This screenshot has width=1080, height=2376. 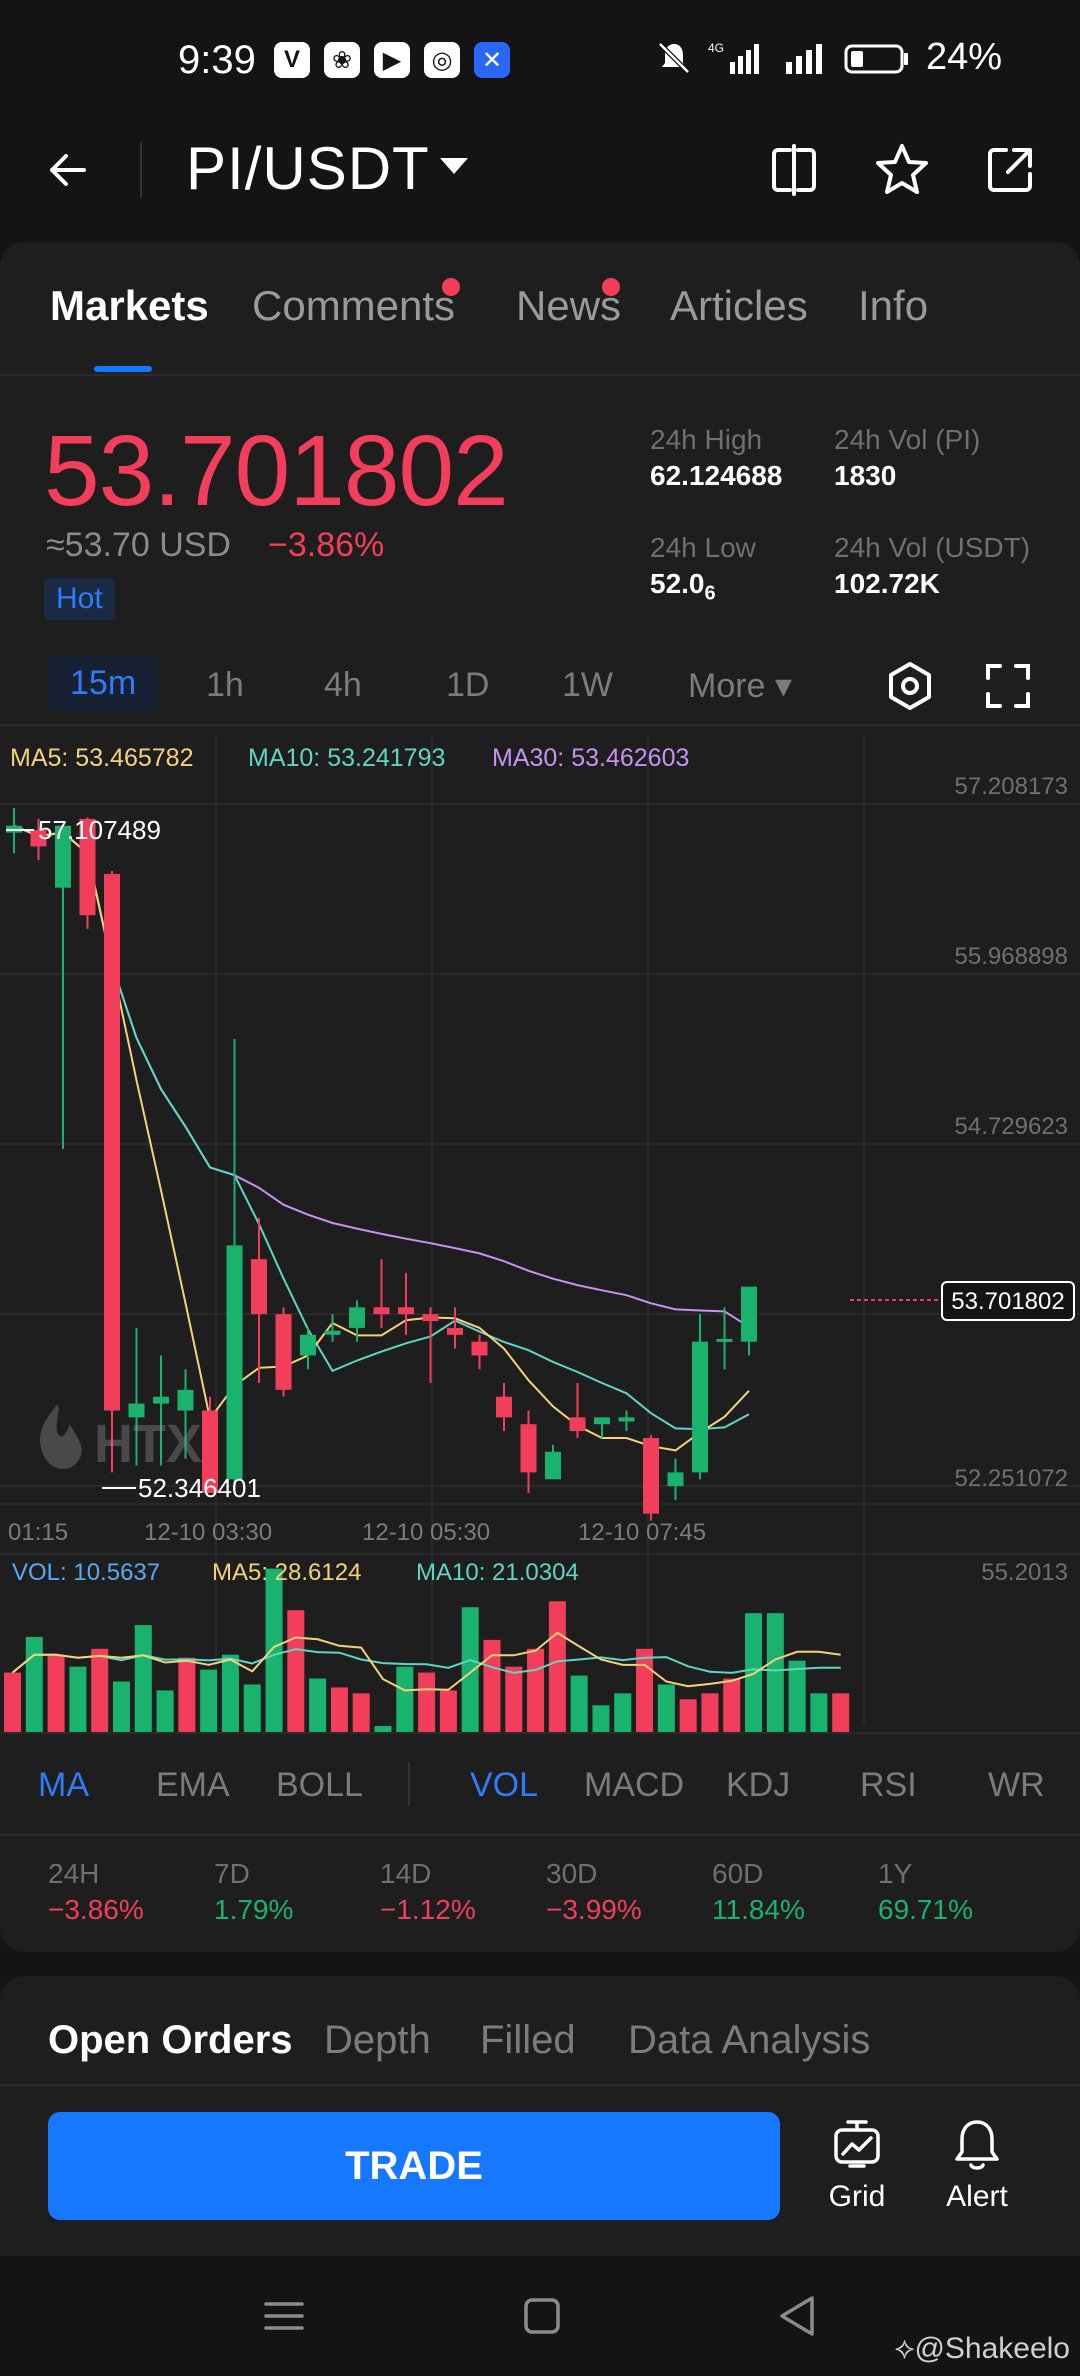 I want to click on tab-depth: Depth, so click(x=377, y=2040).